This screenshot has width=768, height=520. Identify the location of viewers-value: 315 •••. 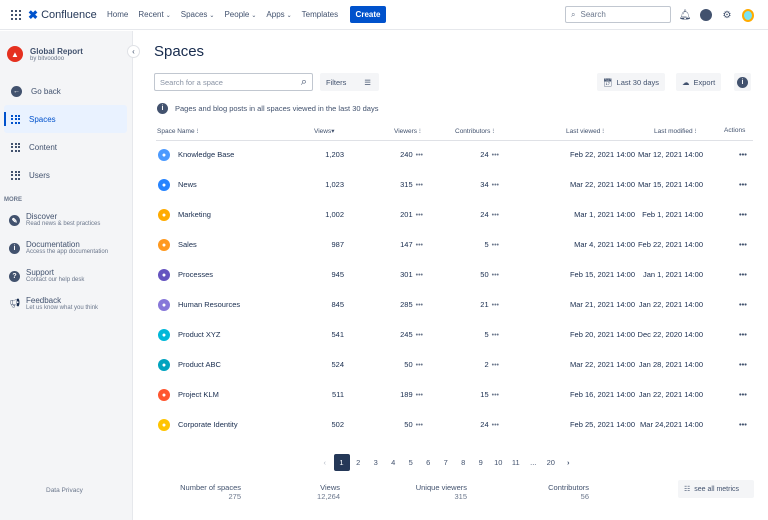
(411, 184).